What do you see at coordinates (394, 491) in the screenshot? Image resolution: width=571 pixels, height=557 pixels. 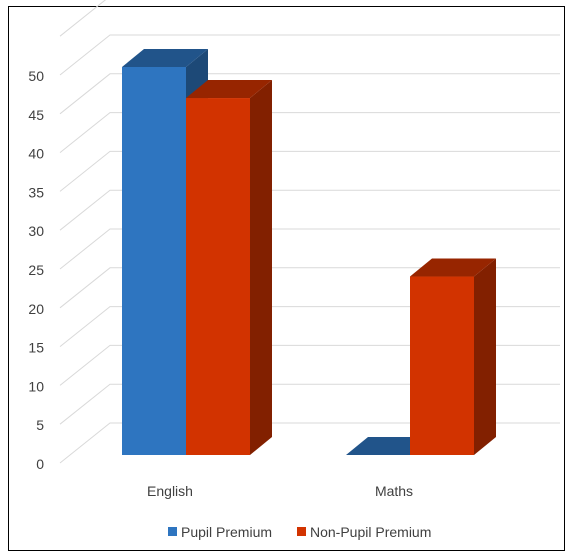 I see `category-label-maths: Maths` at bounding box center [394, 491].